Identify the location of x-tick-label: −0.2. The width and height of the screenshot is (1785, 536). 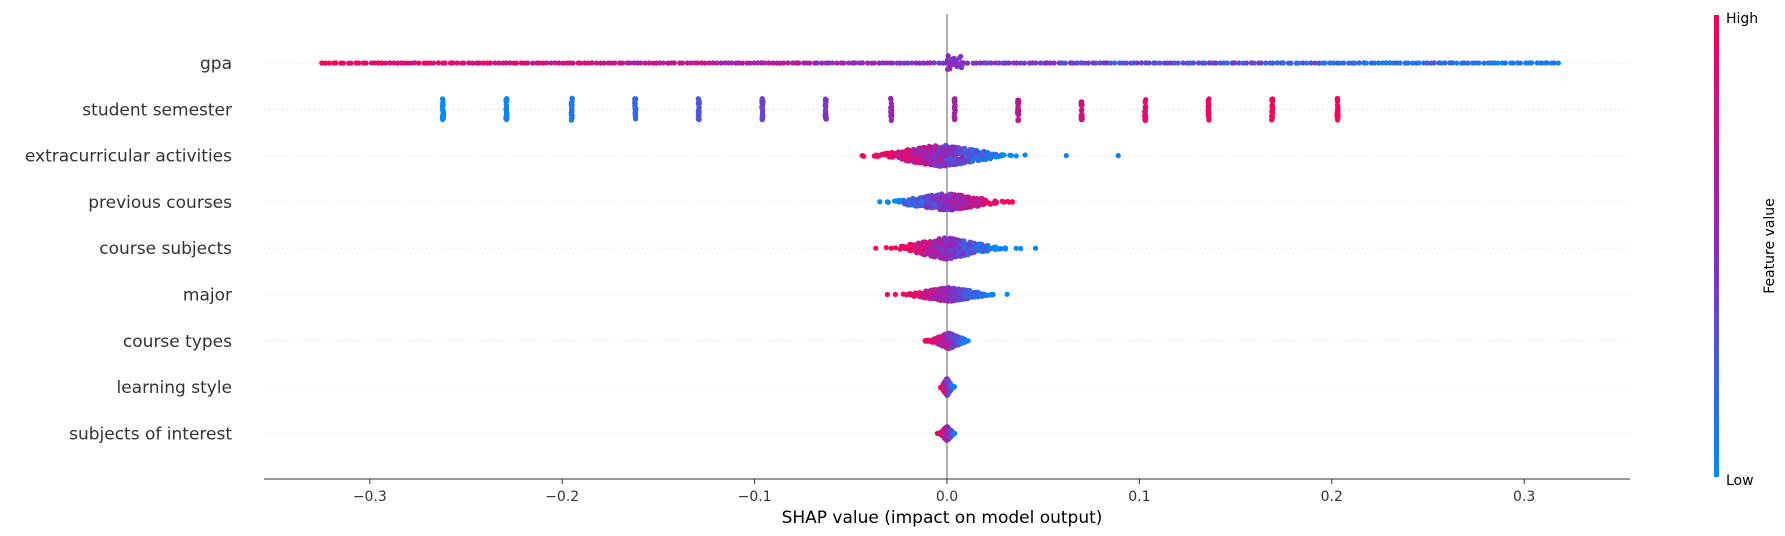
(562, 497).